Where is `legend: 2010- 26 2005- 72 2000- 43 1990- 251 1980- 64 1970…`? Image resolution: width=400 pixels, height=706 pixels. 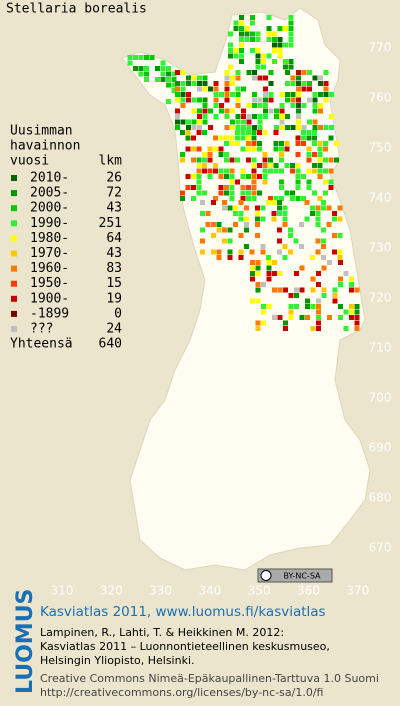 legend: 2010- 26 2005- 72 2000- 43 1990- 251 1980- 64 1970… is located at coordinates (66, 261).